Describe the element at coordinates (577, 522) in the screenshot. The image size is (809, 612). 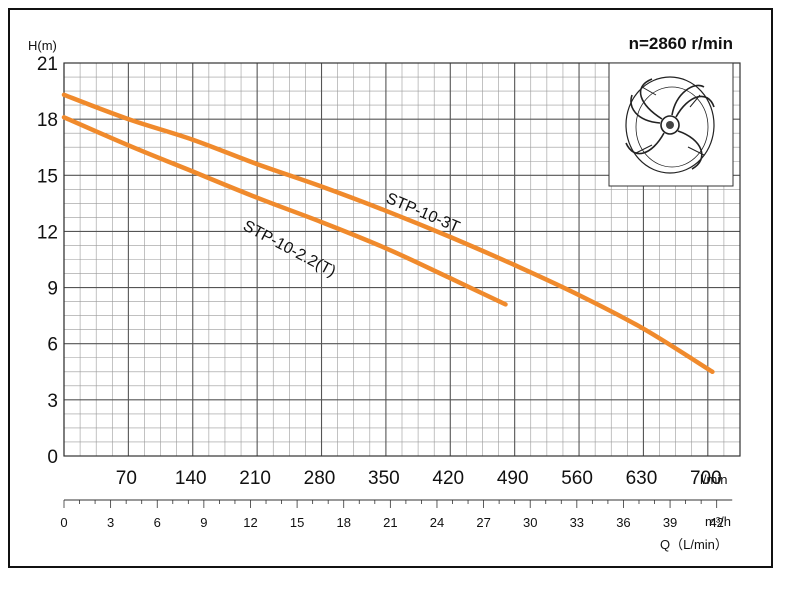
I see `secondary-tick-label: 33` at that location.